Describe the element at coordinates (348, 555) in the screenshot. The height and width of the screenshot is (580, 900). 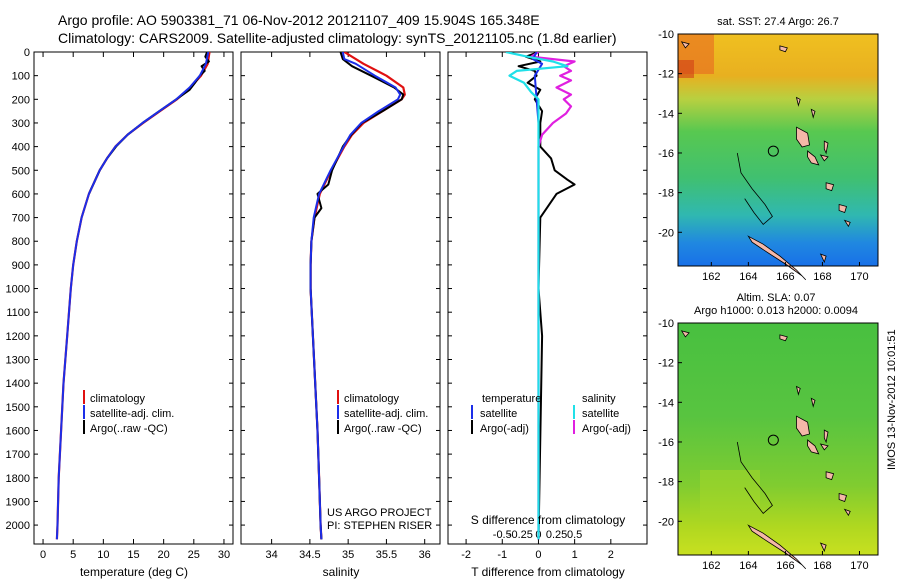
I see `x-tick-label: 35` at that location.